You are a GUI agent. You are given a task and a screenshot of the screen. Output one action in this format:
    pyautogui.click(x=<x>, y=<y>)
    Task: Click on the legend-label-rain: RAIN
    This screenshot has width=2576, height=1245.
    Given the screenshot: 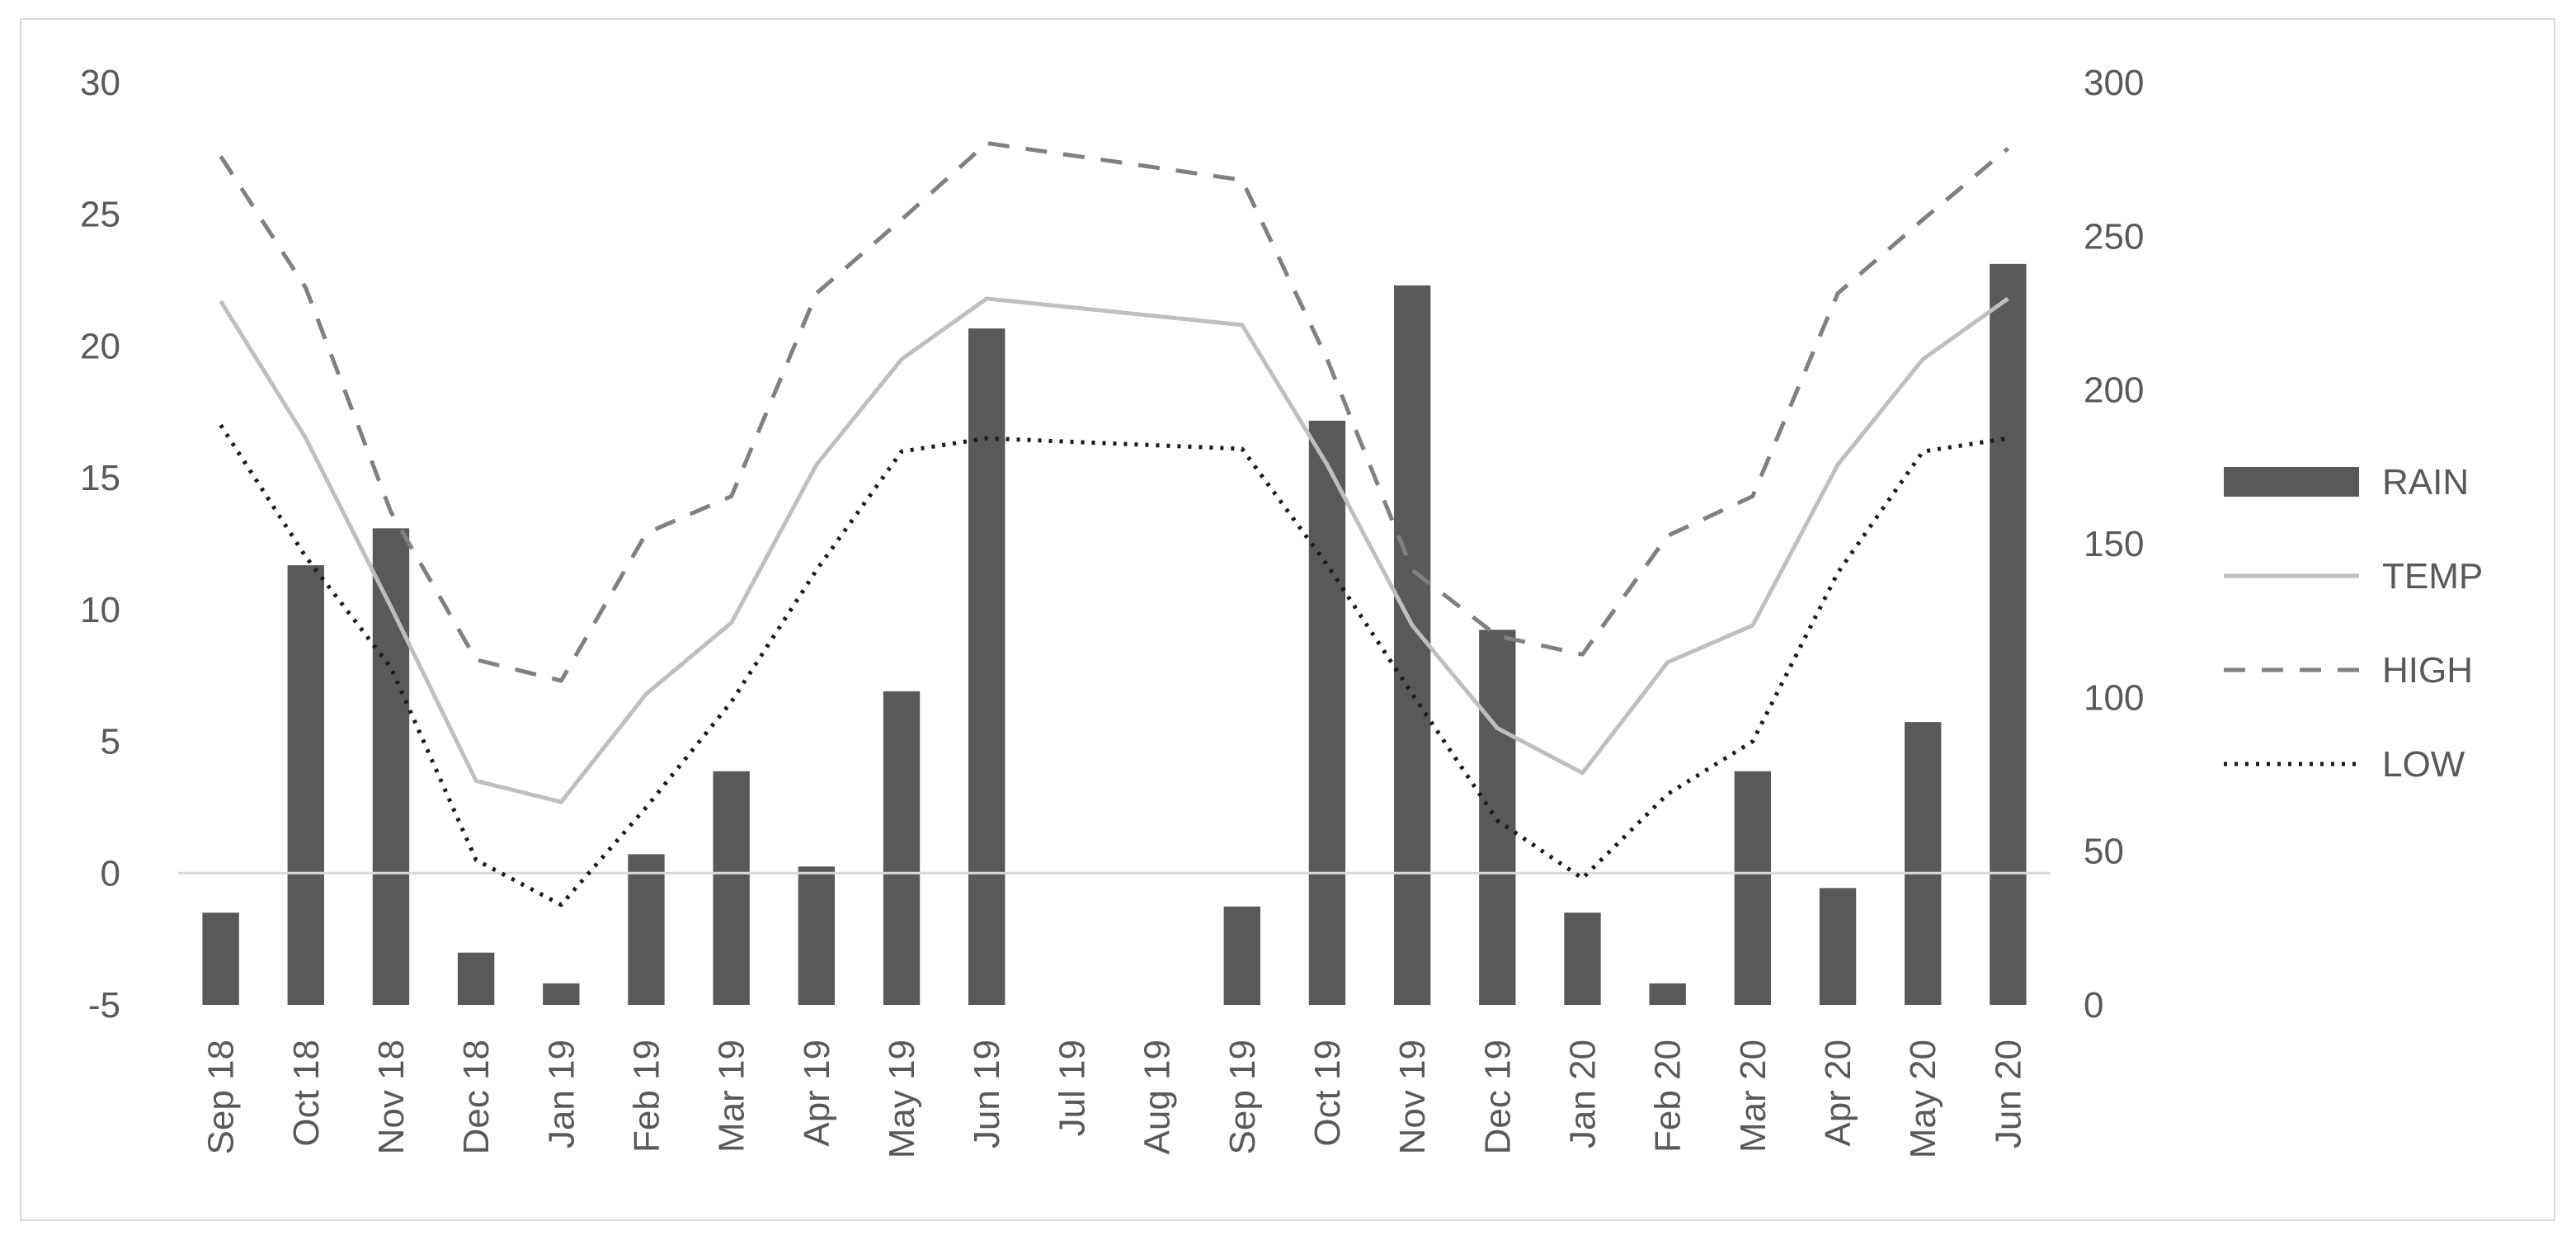 What is the action you would take?
    pyautogui.click(x=2425, y=482)
    